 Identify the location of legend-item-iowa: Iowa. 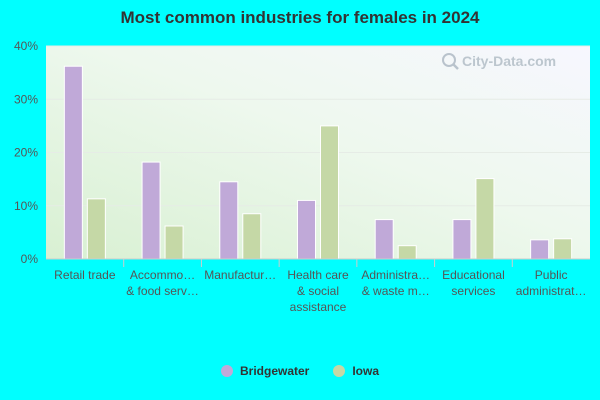
(356, 371).